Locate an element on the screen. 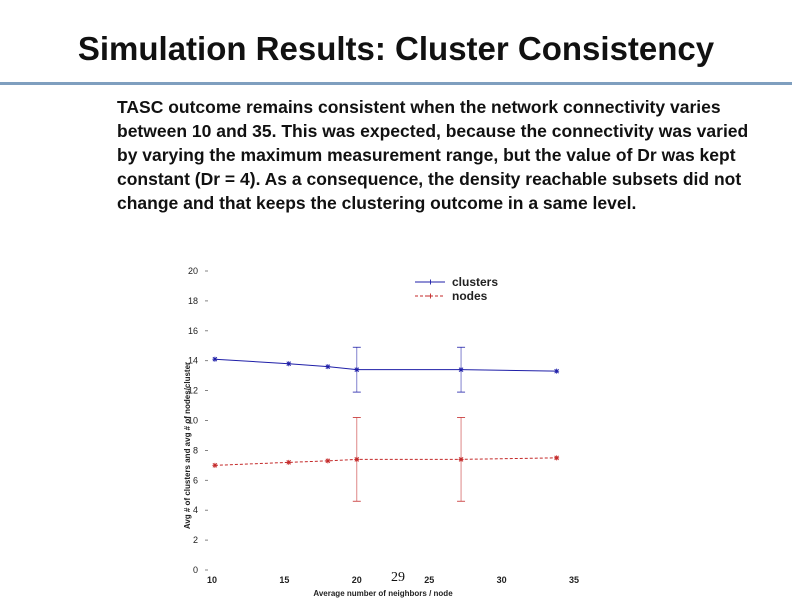 The width and height of the screenshot is (792, 612). series-line-clusters is located at coordinates (385, 365).